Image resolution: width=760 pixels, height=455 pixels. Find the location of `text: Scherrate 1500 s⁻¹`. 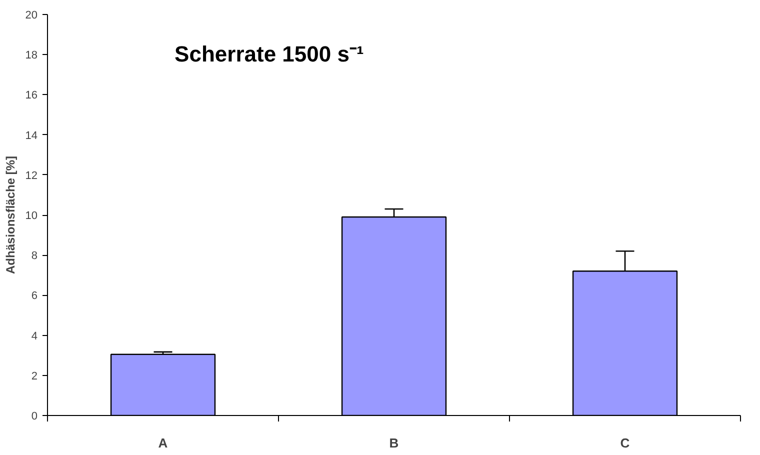

text: Scherrate 1500 s⁻¹ is located at coordinates (269, 54).